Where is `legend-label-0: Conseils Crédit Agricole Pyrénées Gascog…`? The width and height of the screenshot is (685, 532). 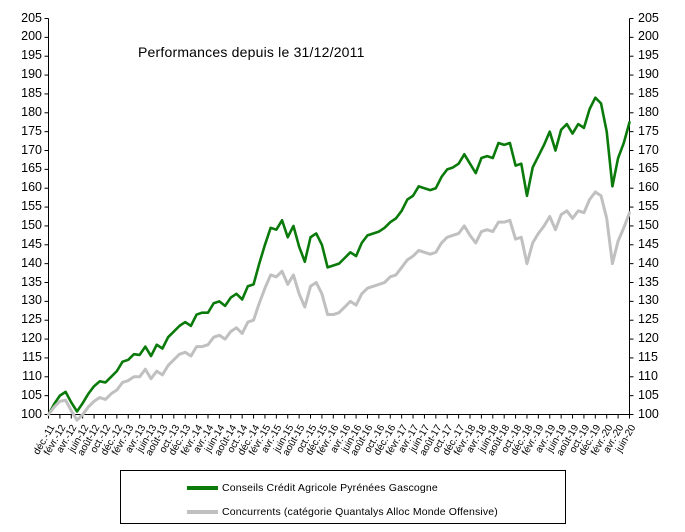
legend-label-0: Conseils Crédit Agricole Pyrénées Gascog… is located at coordinates (330, 488).